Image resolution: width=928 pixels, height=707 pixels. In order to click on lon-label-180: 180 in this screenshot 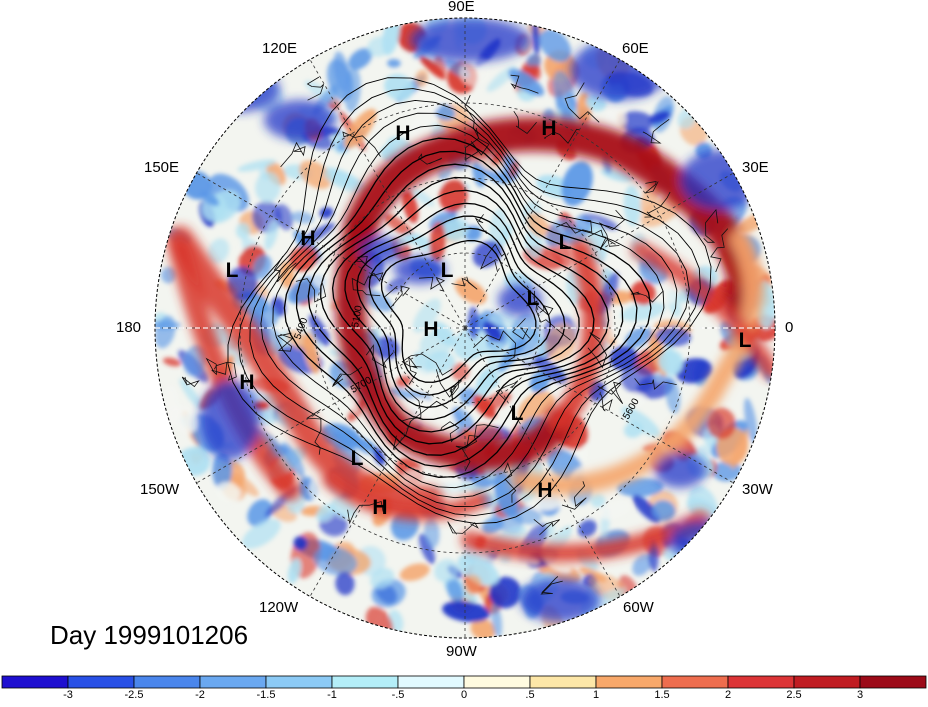, I will do `click(129, 327)`.